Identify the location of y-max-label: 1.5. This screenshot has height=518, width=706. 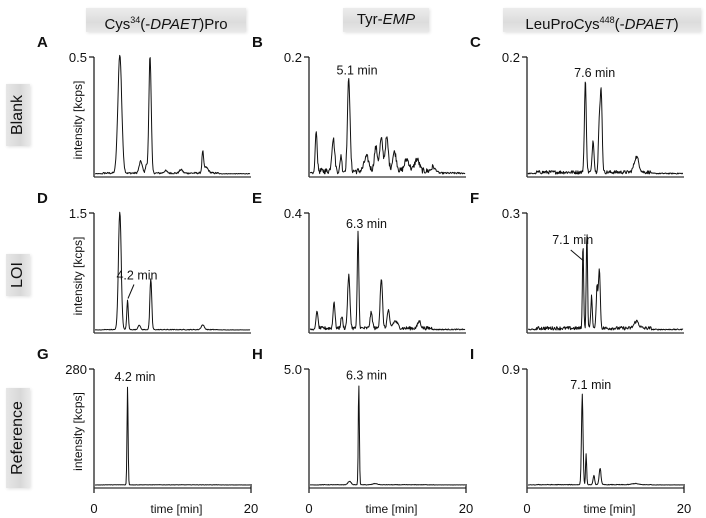
(78, 213).